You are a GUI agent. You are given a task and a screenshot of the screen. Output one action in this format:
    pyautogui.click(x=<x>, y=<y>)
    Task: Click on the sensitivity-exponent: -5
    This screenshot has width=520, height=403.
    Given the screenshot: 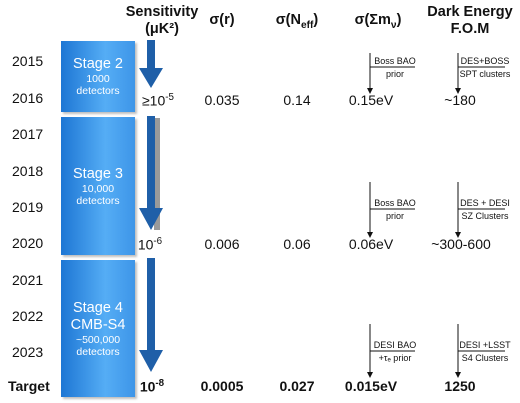 What is the action you would take?
    pyautogui.click(x=169, y=97)
    